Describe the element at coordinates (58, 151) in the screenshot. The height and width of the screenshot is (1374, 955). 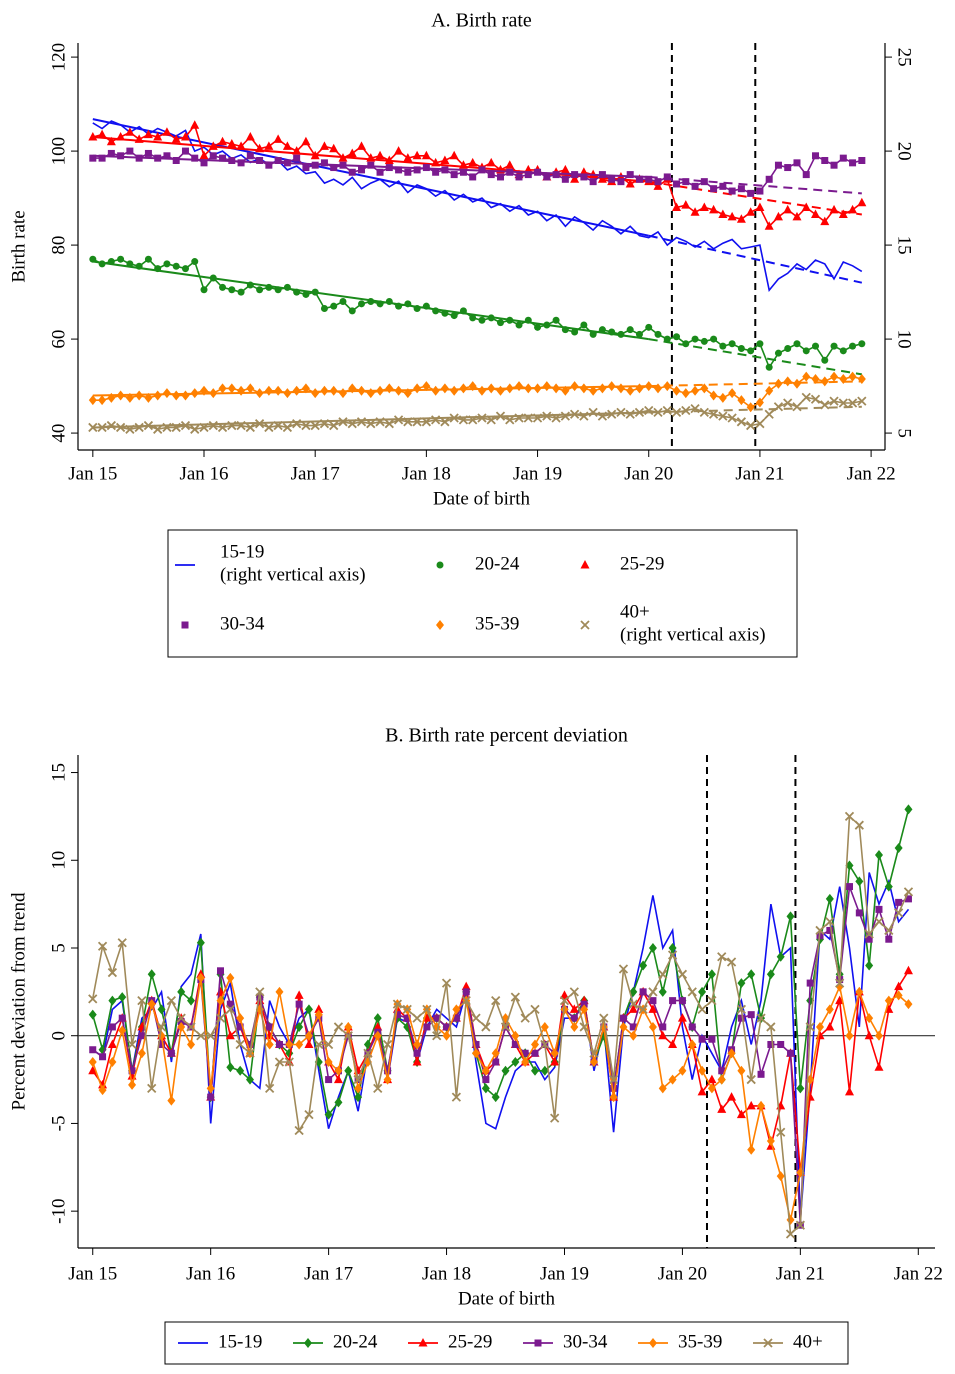
I see `y-tick-label: 100` at that location.